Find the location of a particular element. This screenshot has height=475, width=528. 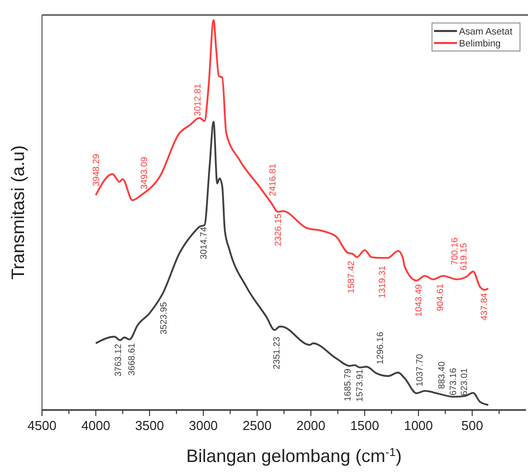

x-tick-label: 4500 is located at coordinates (42, 425).